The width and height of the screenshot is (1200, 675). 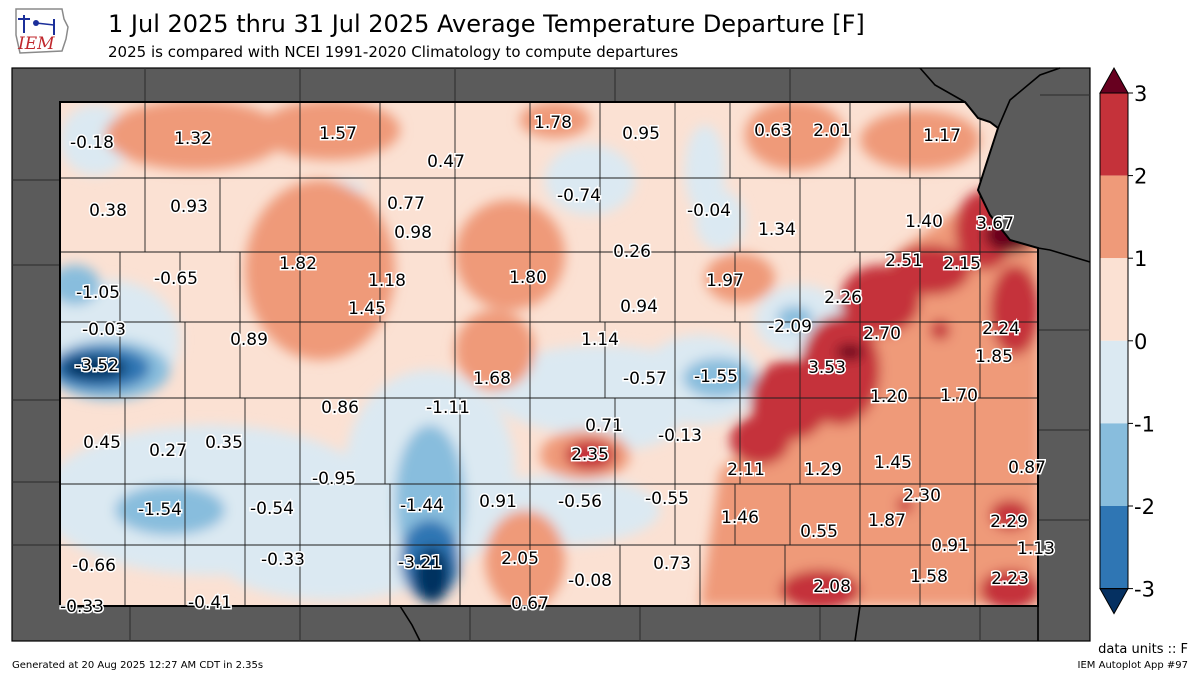 What do you see at coordinates (492, 379) in the screenshot?
I see `station-value-label: 1.68` at bounding box center [492, 379].